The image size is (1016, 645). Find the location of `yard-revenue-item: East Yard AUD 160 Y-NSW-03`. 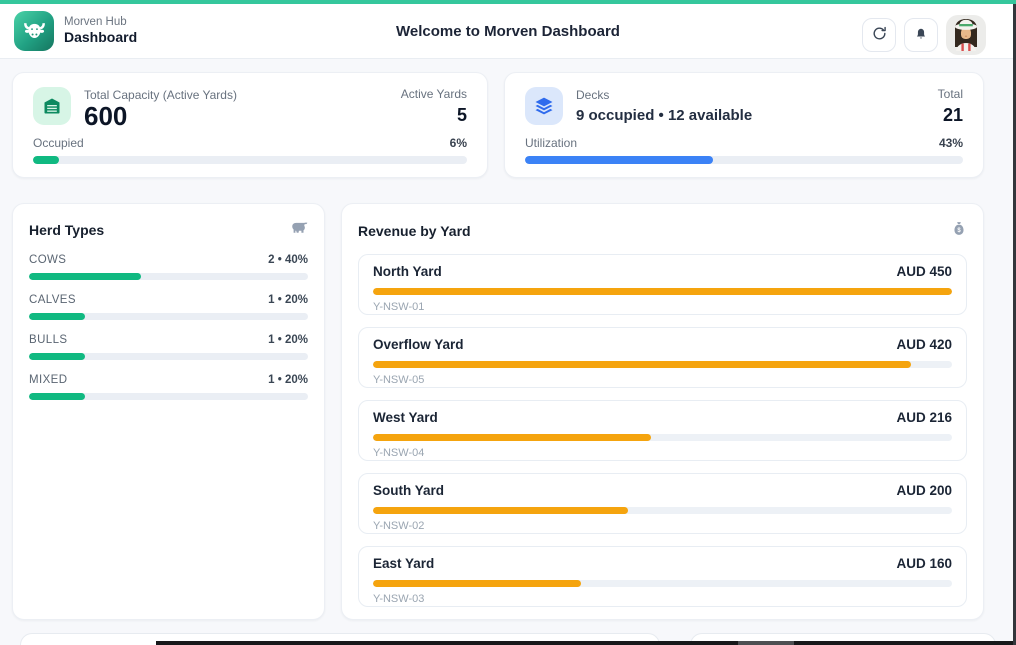

yard-revenue-item: East Yard AUD 160 Y-NSW-03 is located at coordinates (662, 576).